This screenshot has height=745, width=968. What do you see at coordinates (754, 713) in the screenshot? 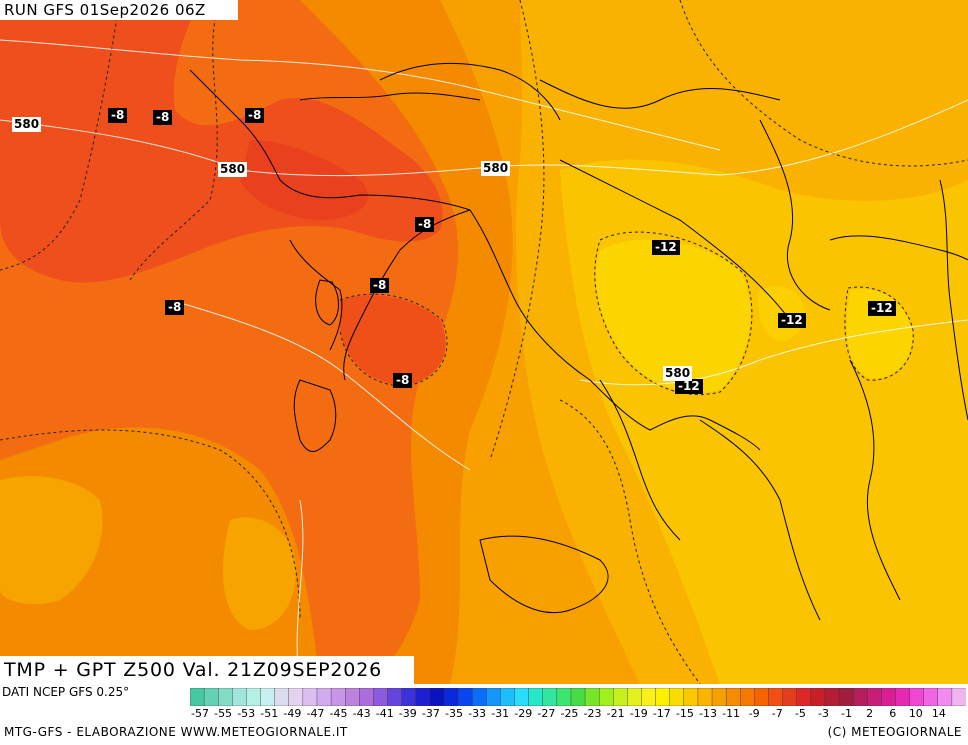
I see `scale-tick-label: -9` at bounding box center [754, 713].